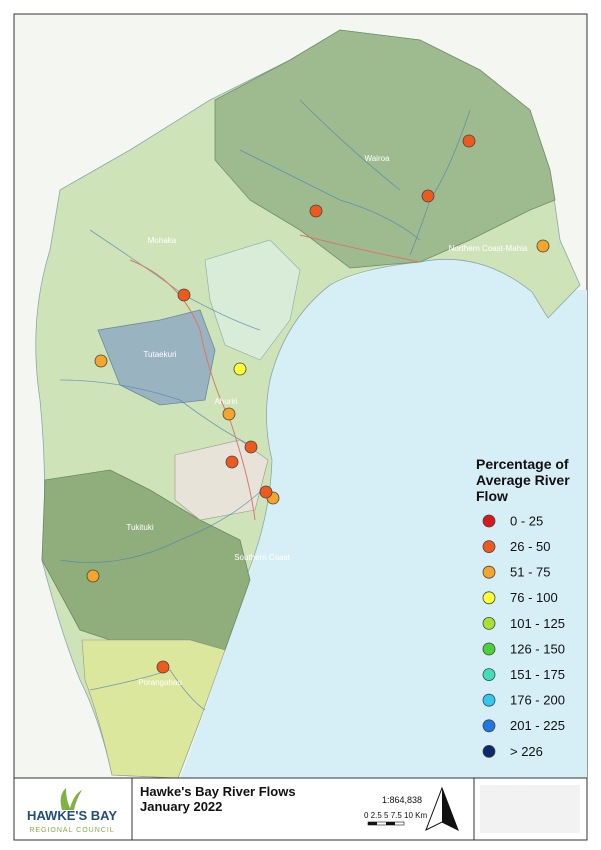 This screenshot has height=850, width=601. What do you see at coordinates (395, 815) in the screenshot?
I see `scale-bar-label: 0 2.5 5 7.5 10 Km` at bounding box center [395, 815].